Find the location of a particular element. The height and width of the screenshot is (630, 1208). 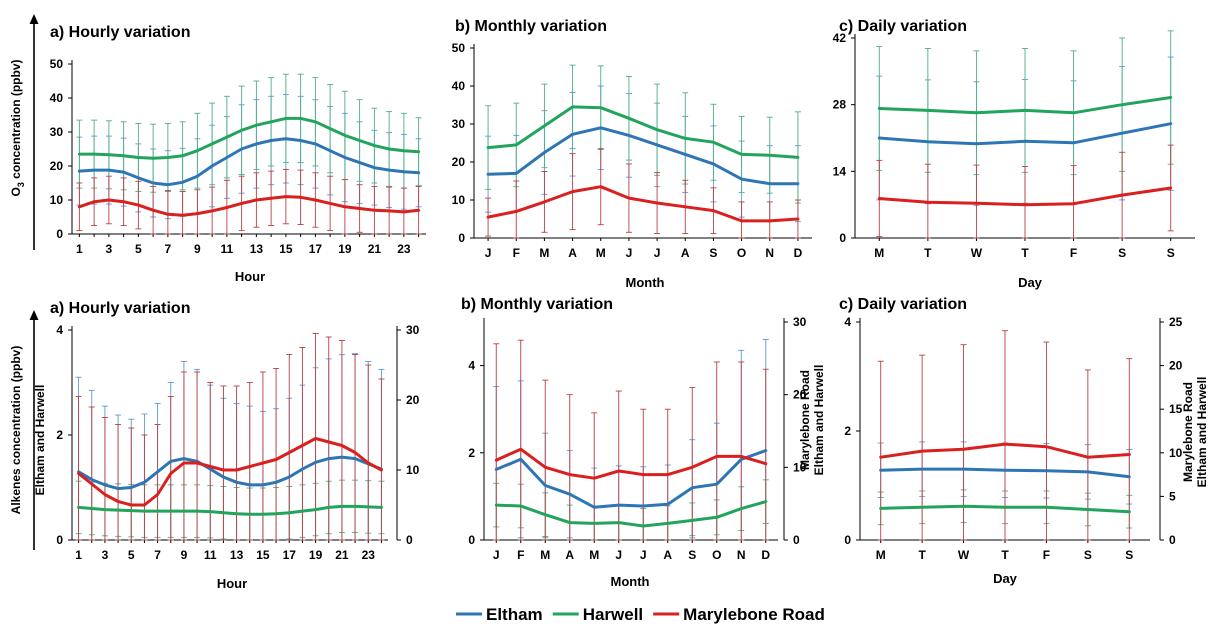

x-tick-label: 5 is located at coordinates (131, 555).